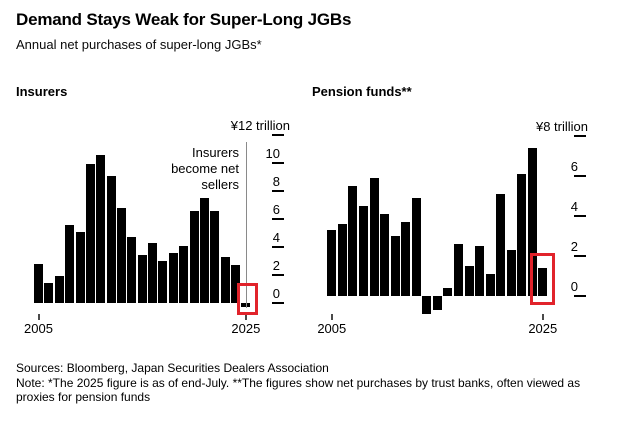 The width and height of the screenshot is (624, 424). What do you see at coordinates (260, 125) in the screenshot?
I see `y-axis-unit-label: ¥12 trillion` at bounding box center [260, 125].